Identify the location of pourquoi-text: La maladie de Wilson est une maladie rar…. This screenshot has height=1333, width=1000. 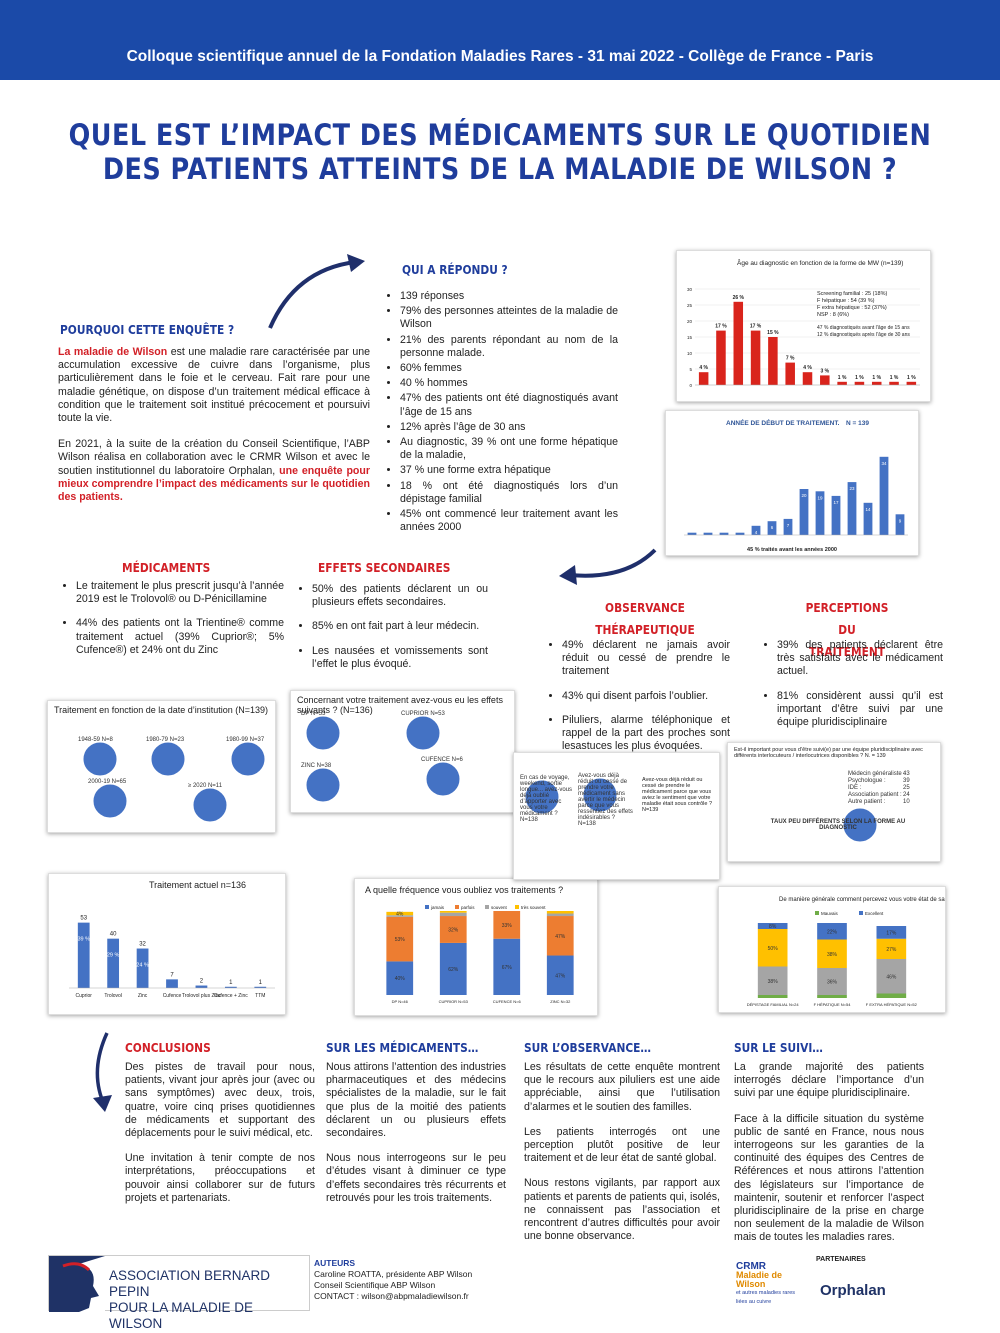
(214, 431).